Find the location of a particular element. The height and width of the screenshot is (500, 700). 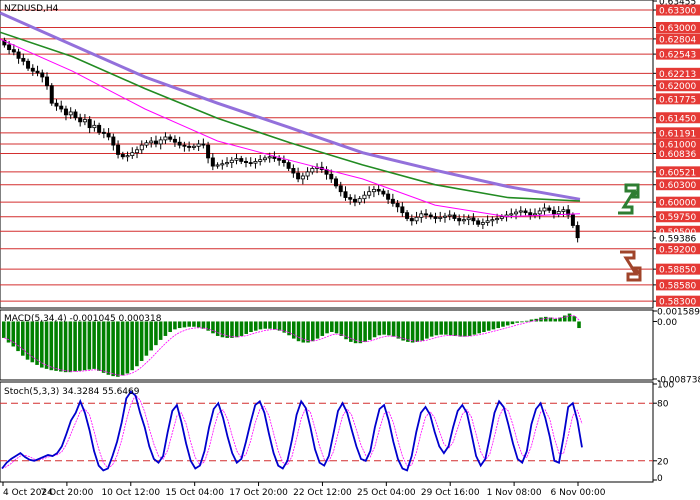

price-label-18: 0.59200 is located at coordinates (677, 250).